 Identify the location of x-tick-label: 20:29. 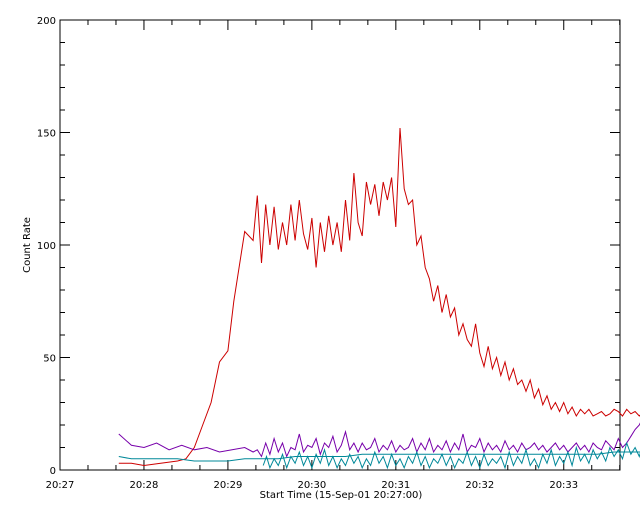
(228, 485).